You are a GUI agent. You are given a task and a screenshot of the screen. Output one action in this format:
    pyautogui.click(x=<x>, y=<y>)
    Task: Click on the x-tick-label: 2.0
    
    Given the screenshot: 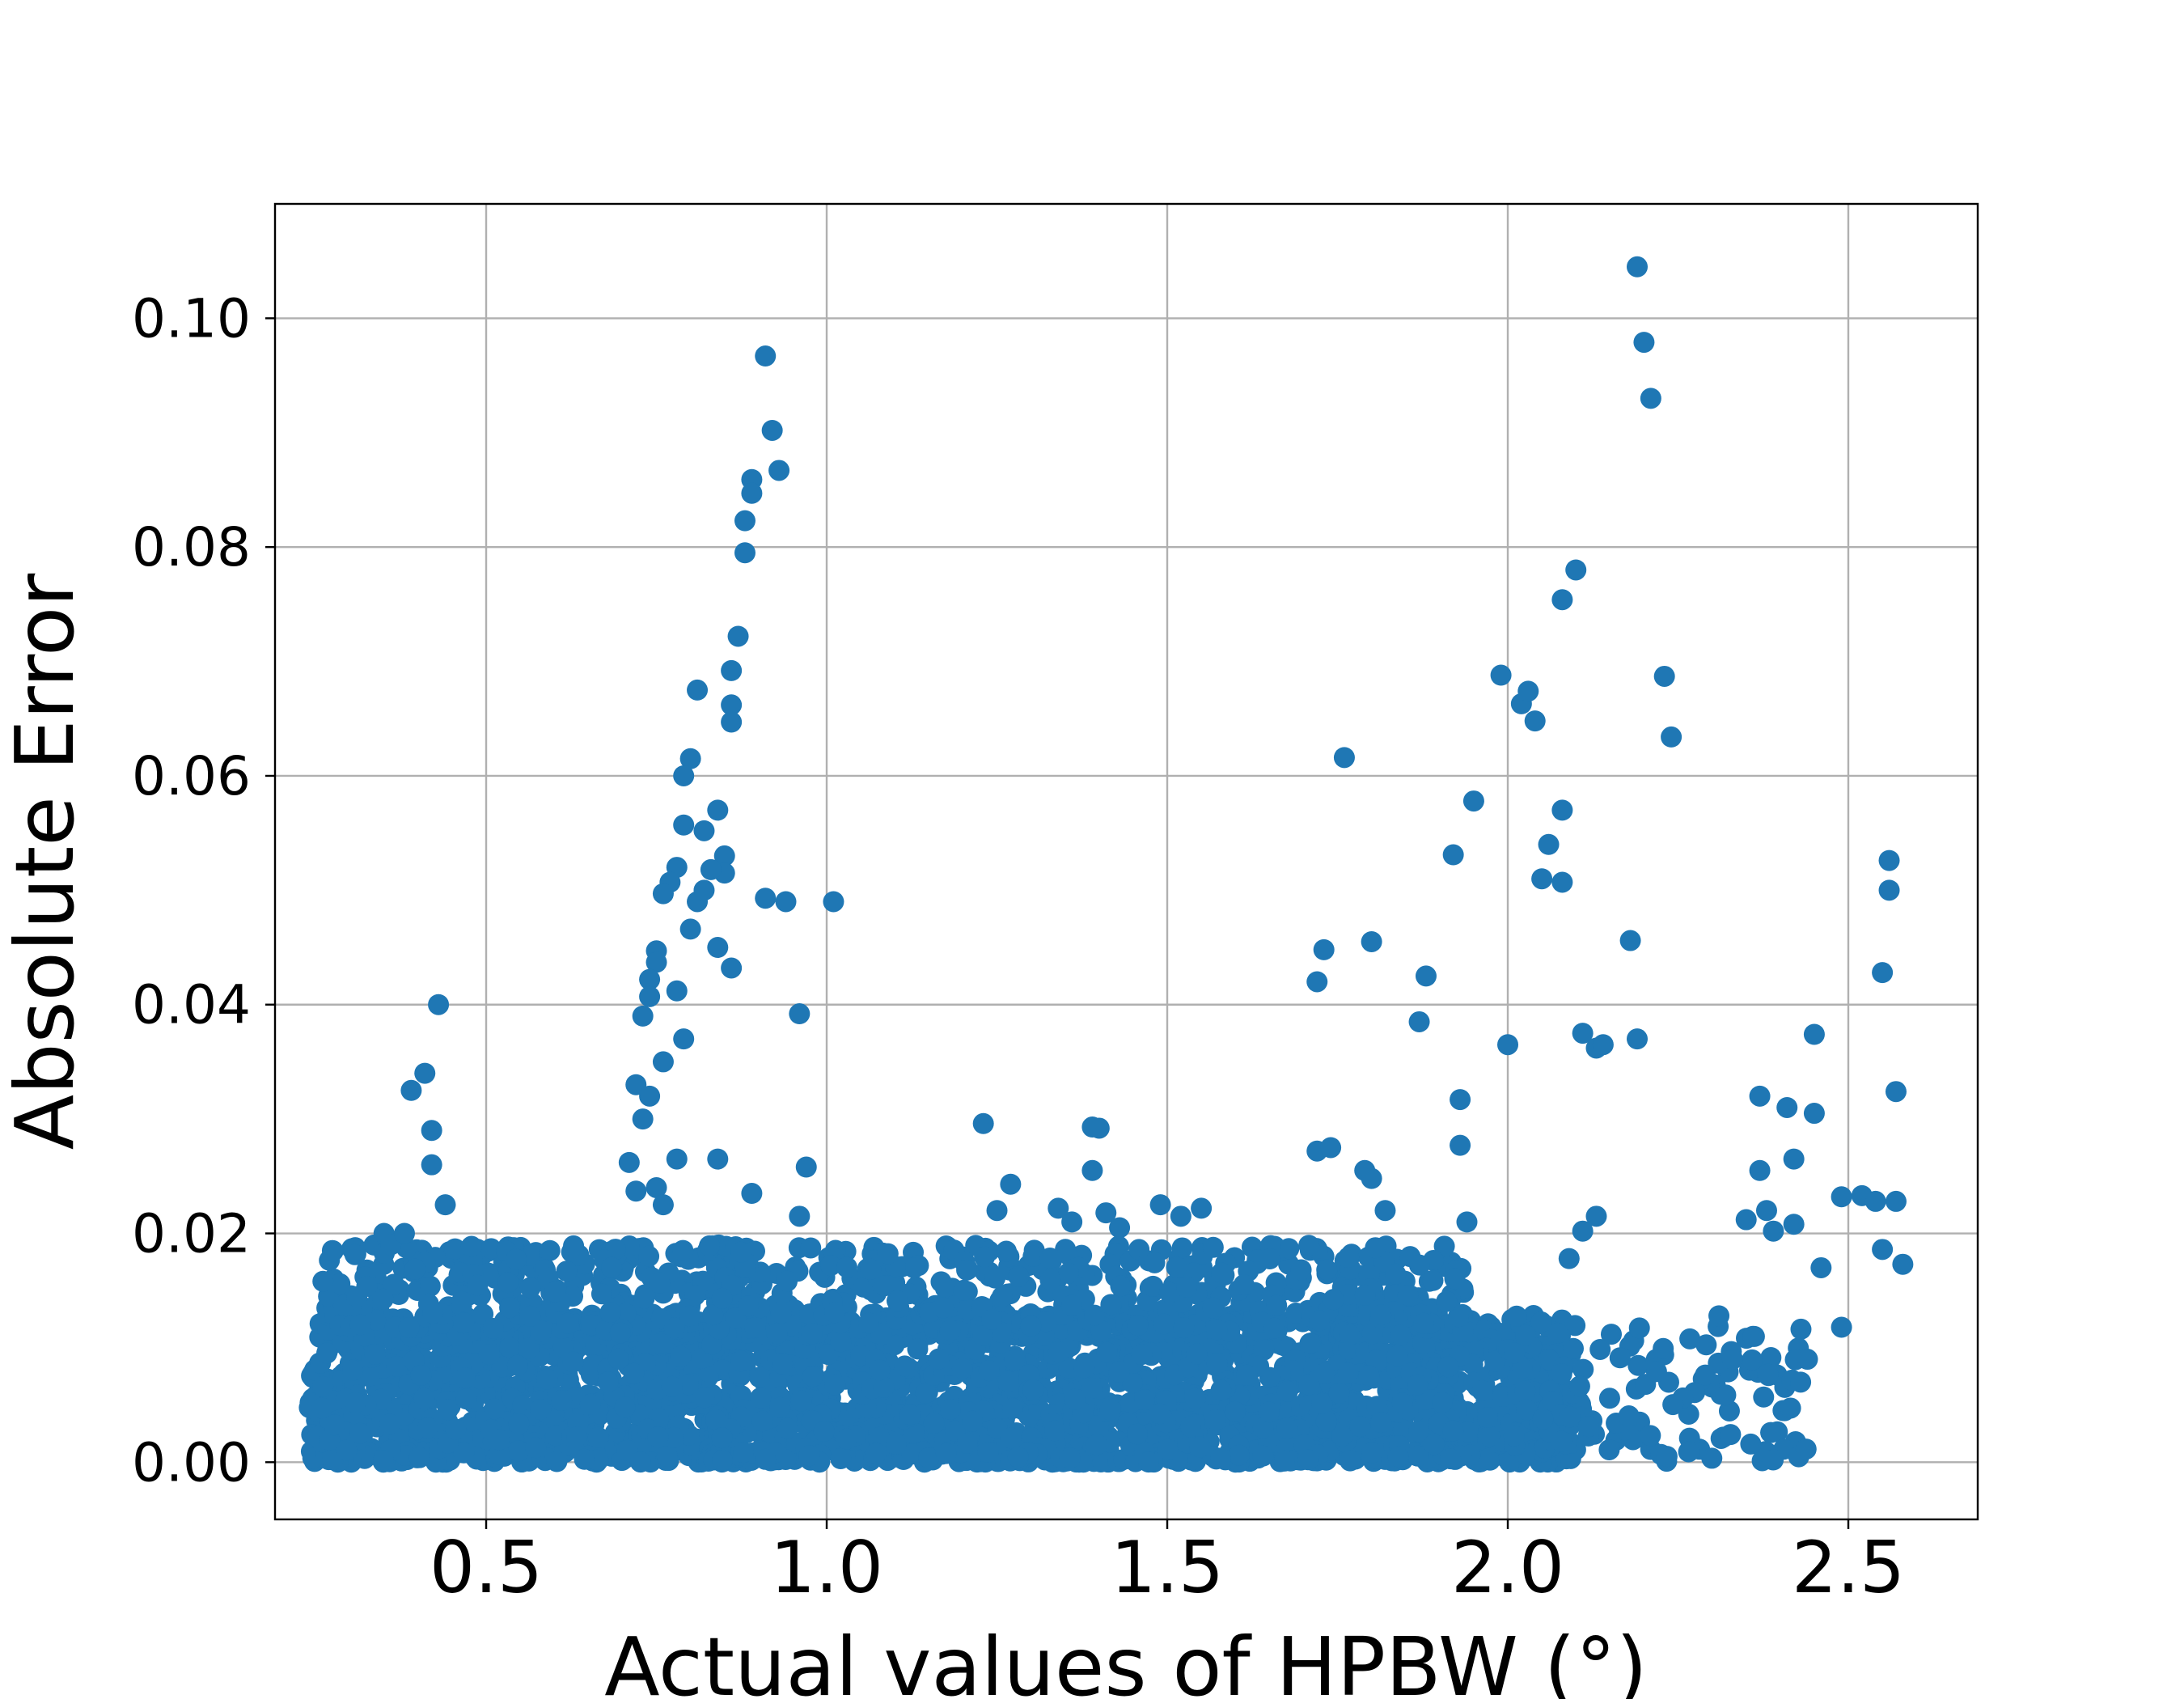 What is the action you would take?
    pyautogui.click(x=1507, y=1567)
    